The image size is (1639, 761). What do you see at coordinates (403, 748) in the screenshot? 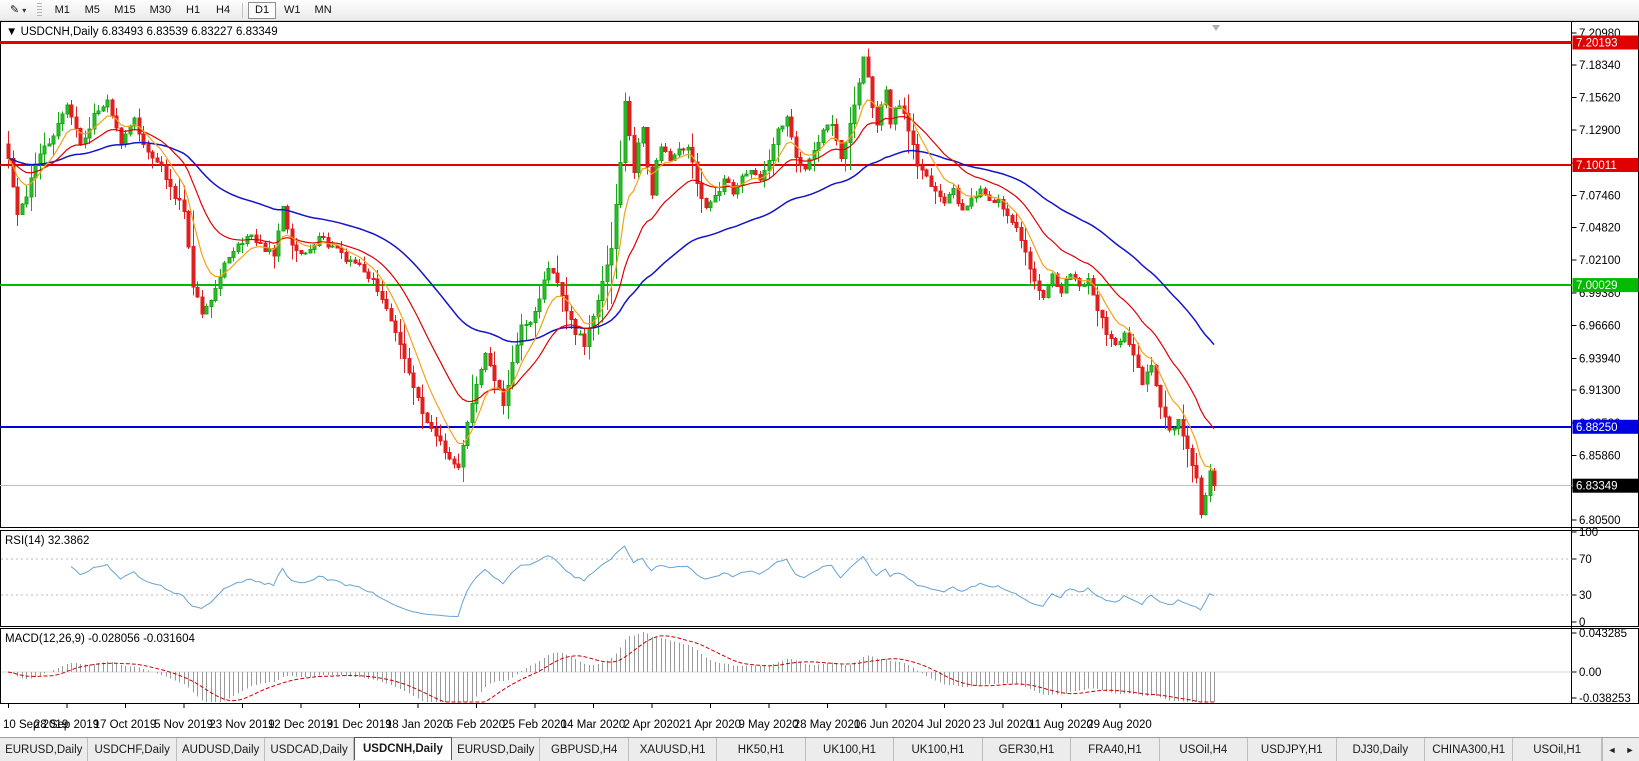
I see `chart-tab-usdcnh-daily-4: USDCNH,Daily` at bounding box center [403, 748].